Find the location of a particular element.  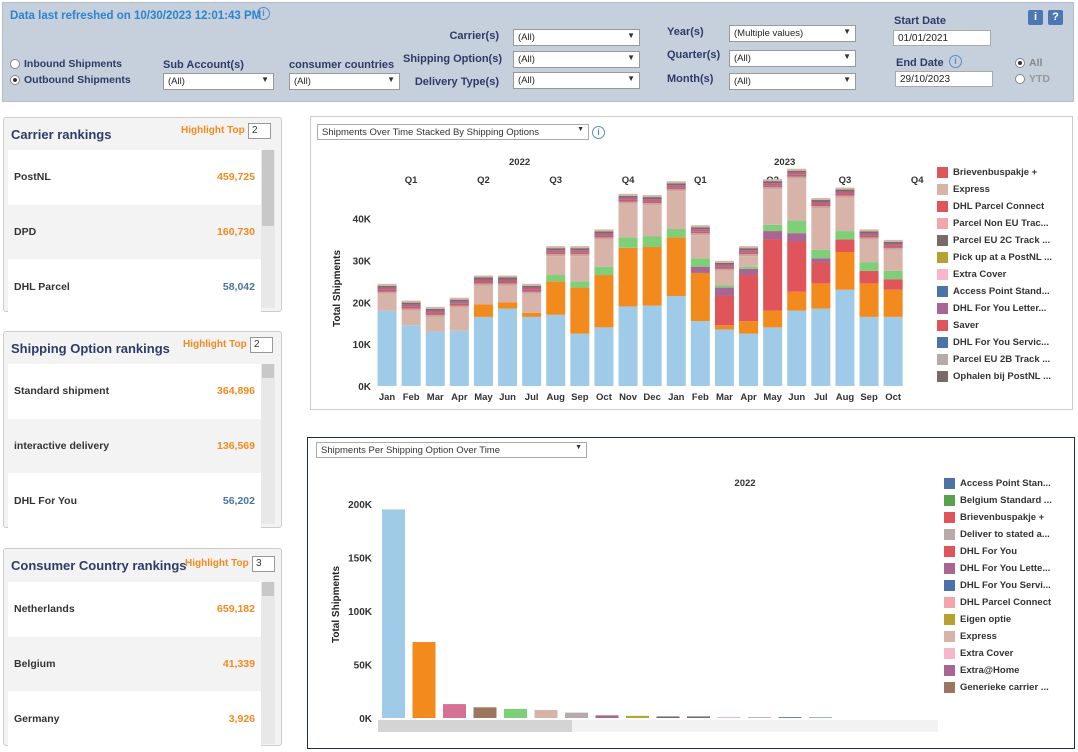

legend-label: Brievenbuspakje + is located at coordinates (995, 173).